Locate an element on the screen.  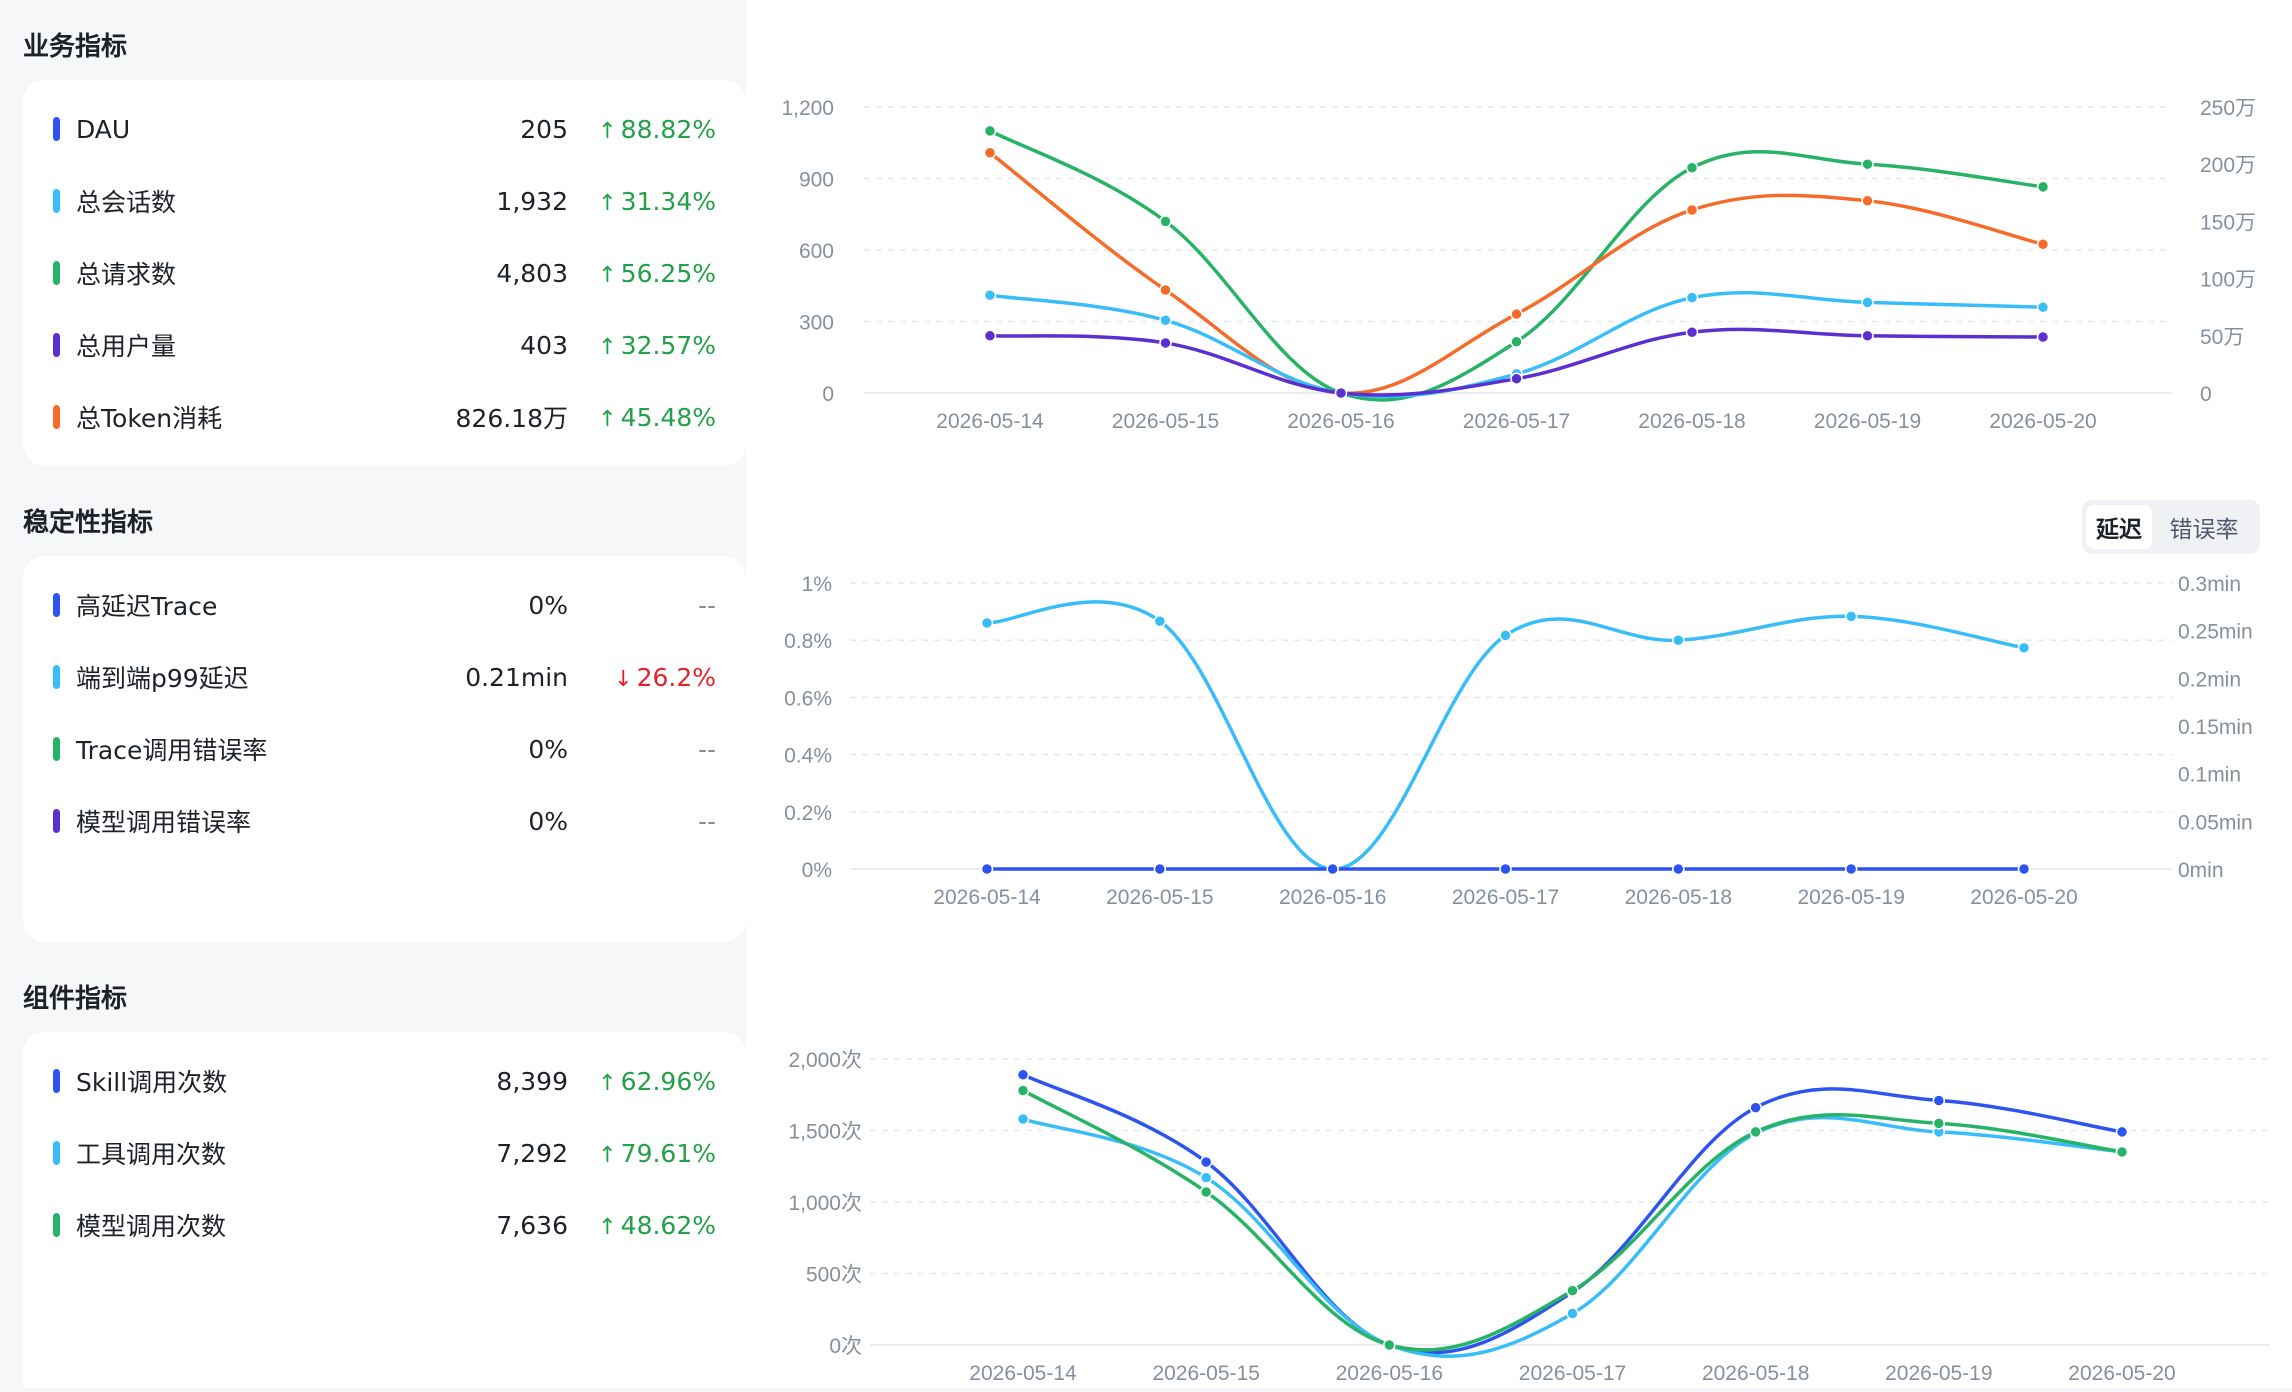
metric-value: 8,399 is located at coordinates (532, 1081).